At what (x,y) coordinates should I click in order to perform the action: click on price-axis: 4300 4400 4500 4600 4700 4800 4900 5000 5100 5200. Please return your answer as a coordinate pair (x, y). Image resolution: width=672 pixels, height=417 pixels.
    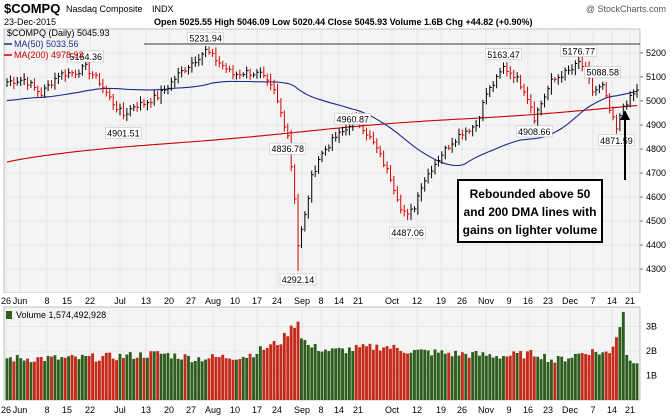
    Looking at the image, I should click on (653, 161).